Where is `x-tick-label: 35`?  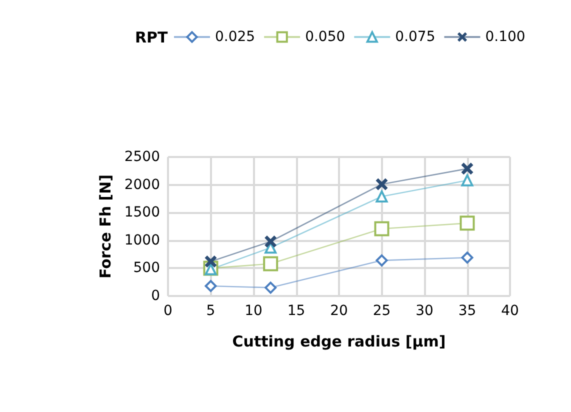
x-tick-label: 35 is located at coordinates (467, 311).